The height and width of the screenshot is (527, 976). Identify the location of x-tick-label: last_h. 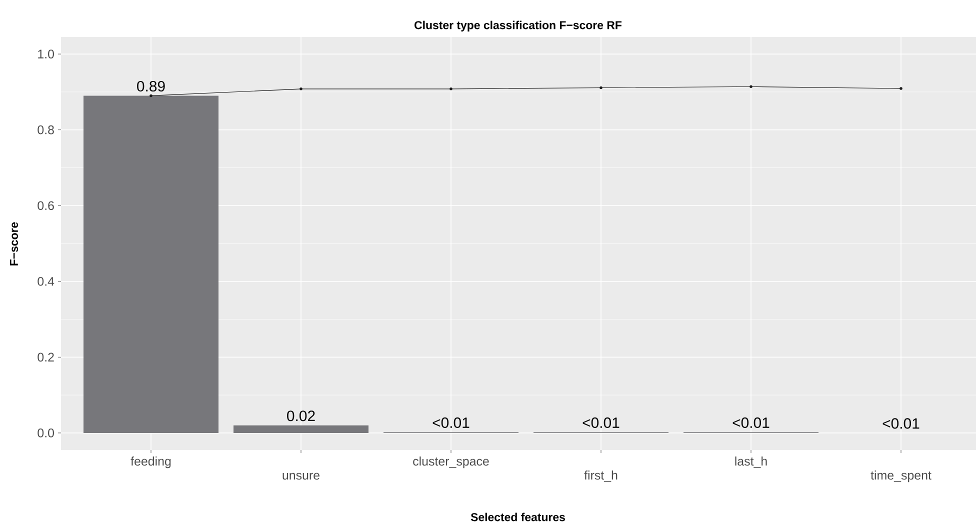
(751, 462).